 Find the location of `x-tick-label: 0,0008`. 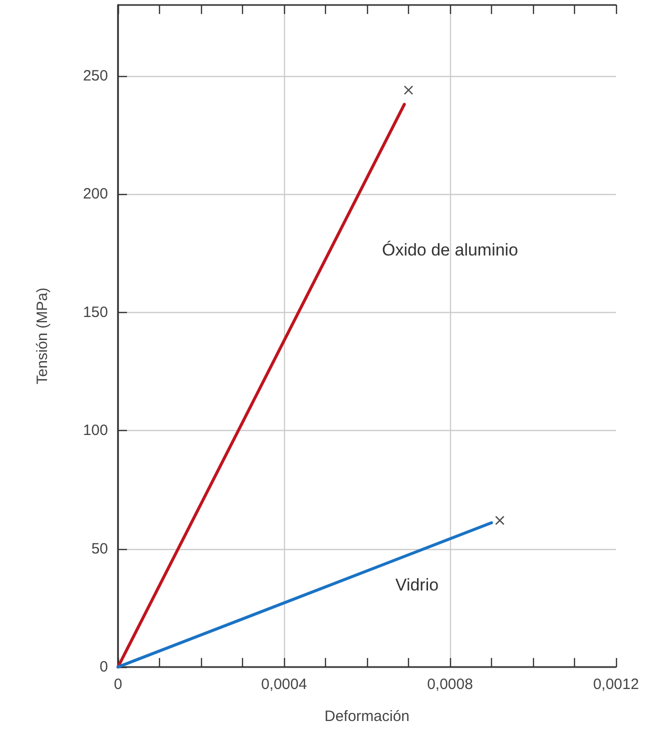

x-tick-label: 0,0008 is located at coordinates (450, 684).